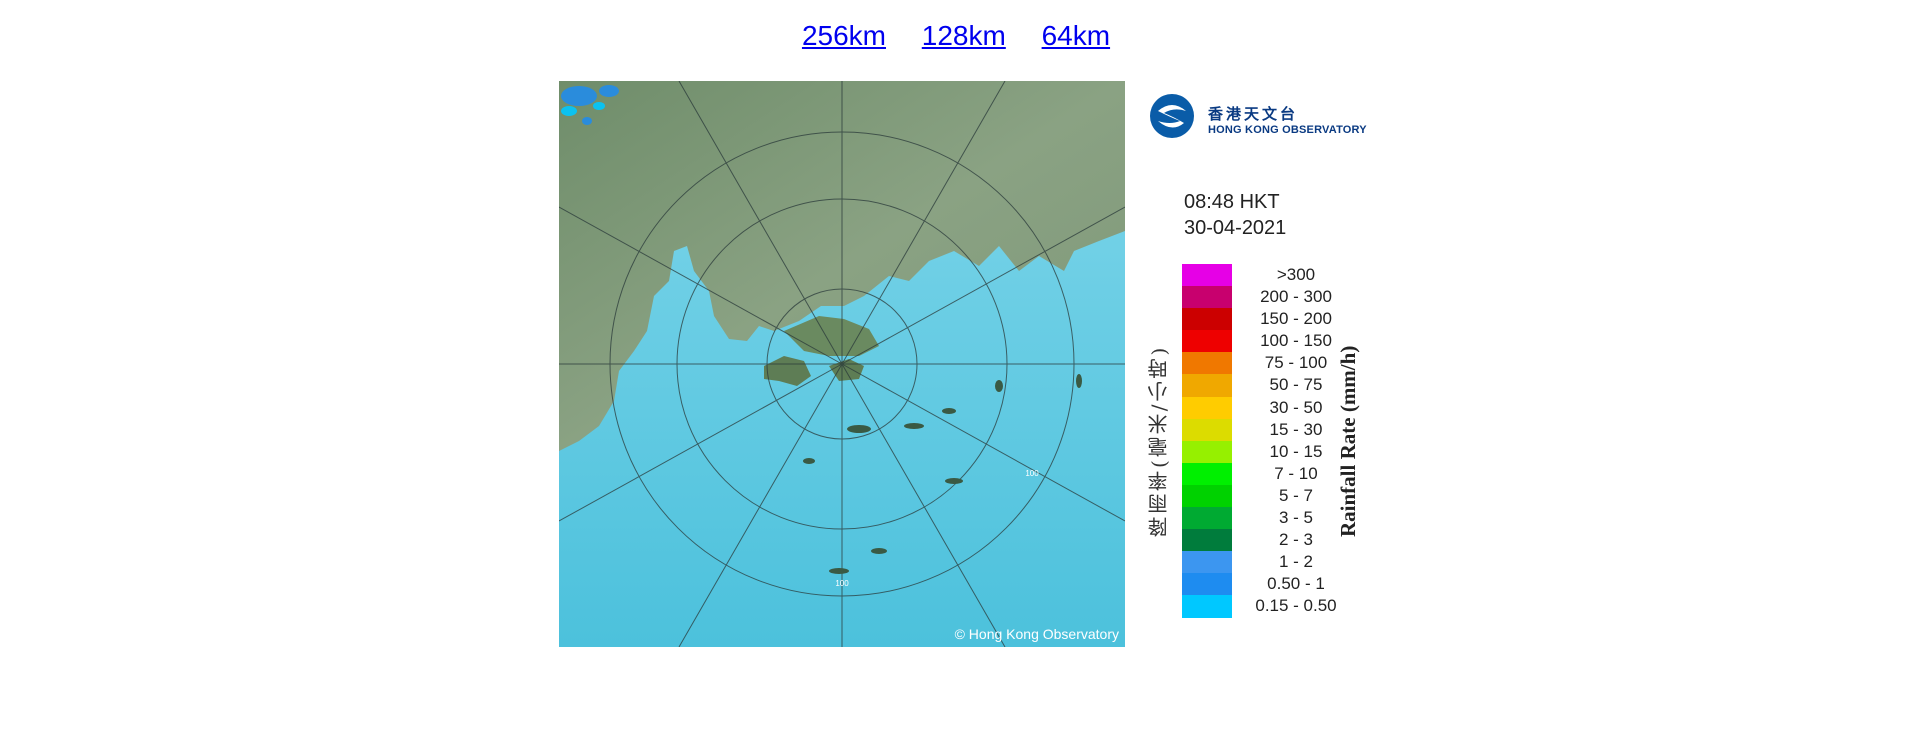 The height and width of the screenshot is (732, 1912). I want to click on new-territories, so click(831, 336).